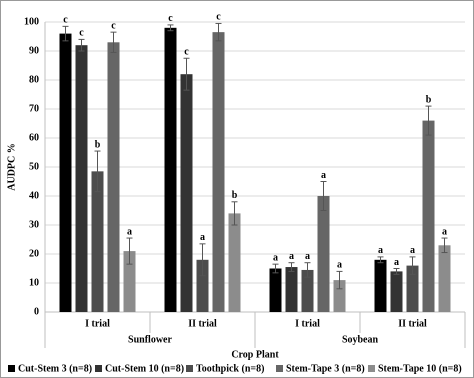  What do you see at coordinates (34, 137) in the screenshot?
I see `y-tick-label: 60` at bounding box center [34, 137].